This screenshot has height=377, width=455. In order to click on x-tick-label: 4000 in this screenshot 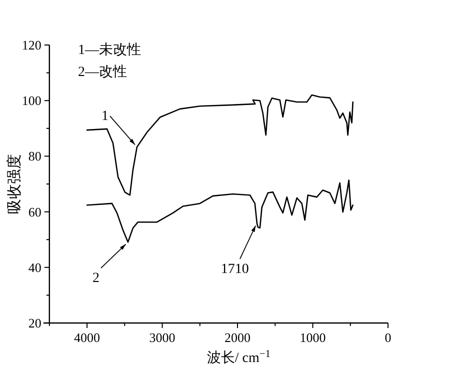, I will do `click(87, 337)`.